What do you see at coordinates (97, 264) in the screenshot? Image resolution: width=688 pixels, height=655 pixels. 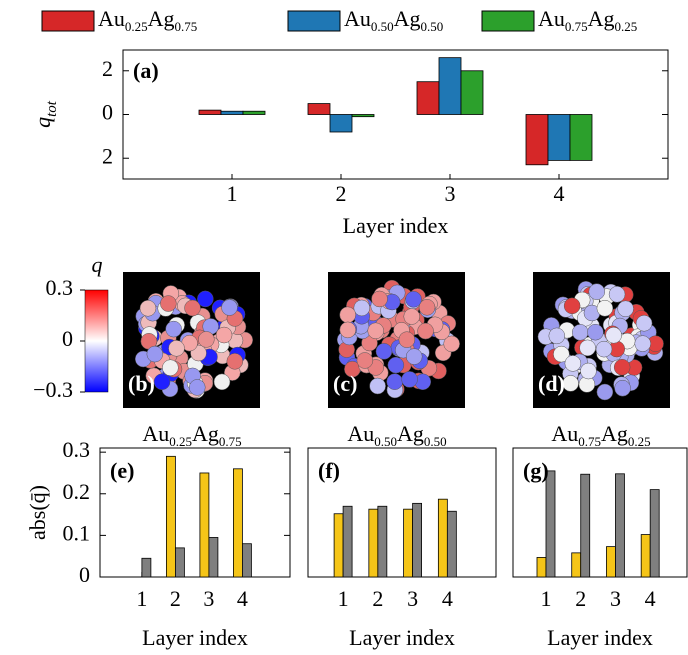 I see `colorbar-label: q` at bounding box center [97, 264].